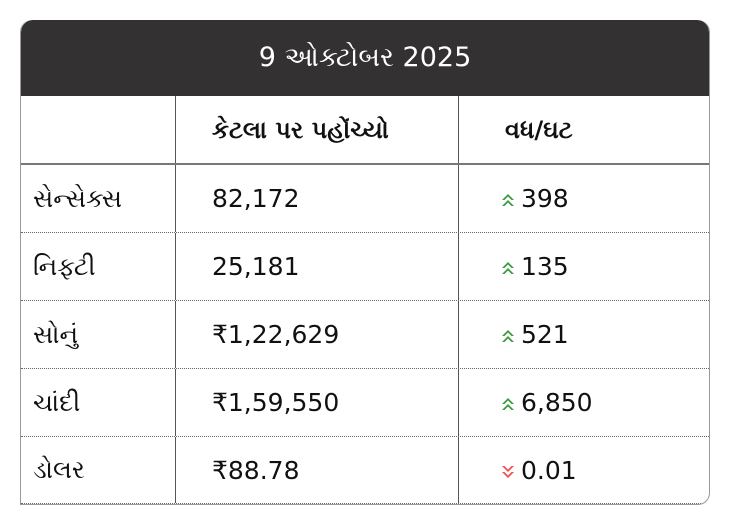 Image resolution: width=730 pixels, height=526 pixels. What do you see at coordinates (584, 266) in the screenshot?
I see `row-change: 135` at bounding box center [584, 266].